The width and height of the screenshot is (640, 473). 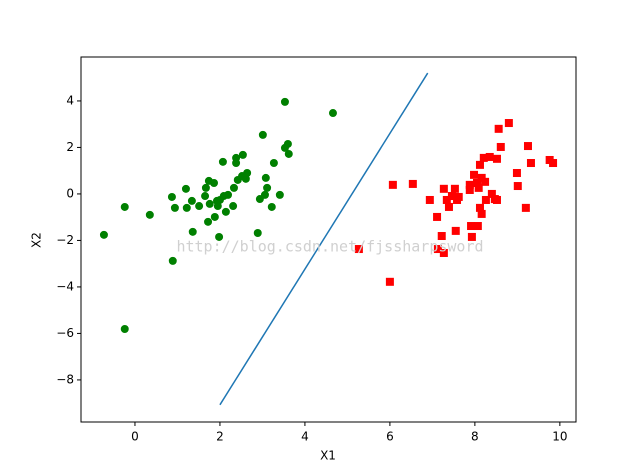 I want to click on y-tick-label: −8, so click(x=65, y=379).